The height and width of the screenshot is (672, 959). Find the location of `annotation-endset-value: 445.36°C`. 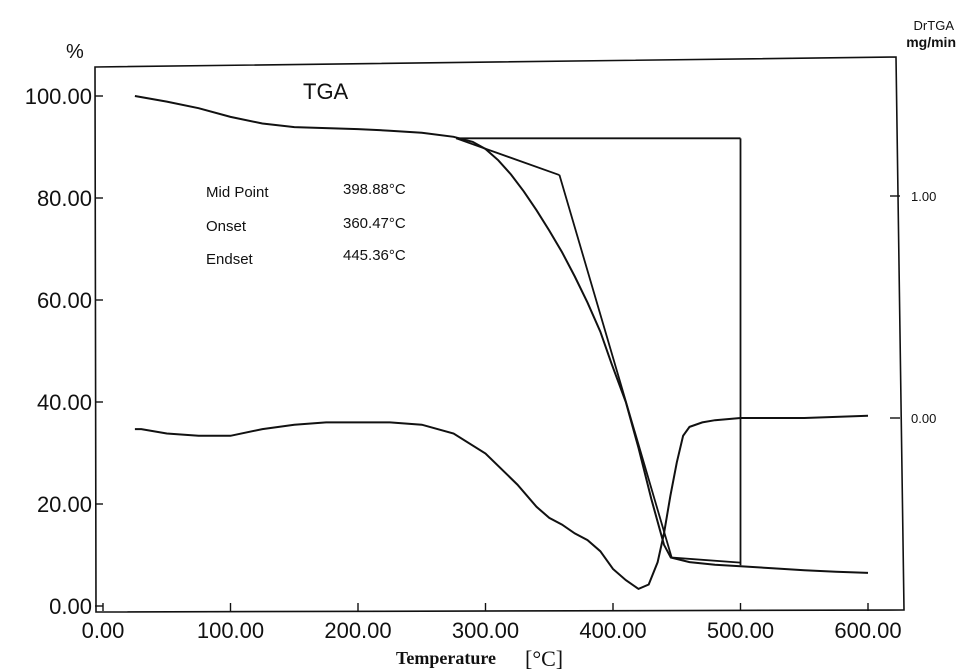

annotation-endset-value: 445.36°C is located at coordinates (374, 255).